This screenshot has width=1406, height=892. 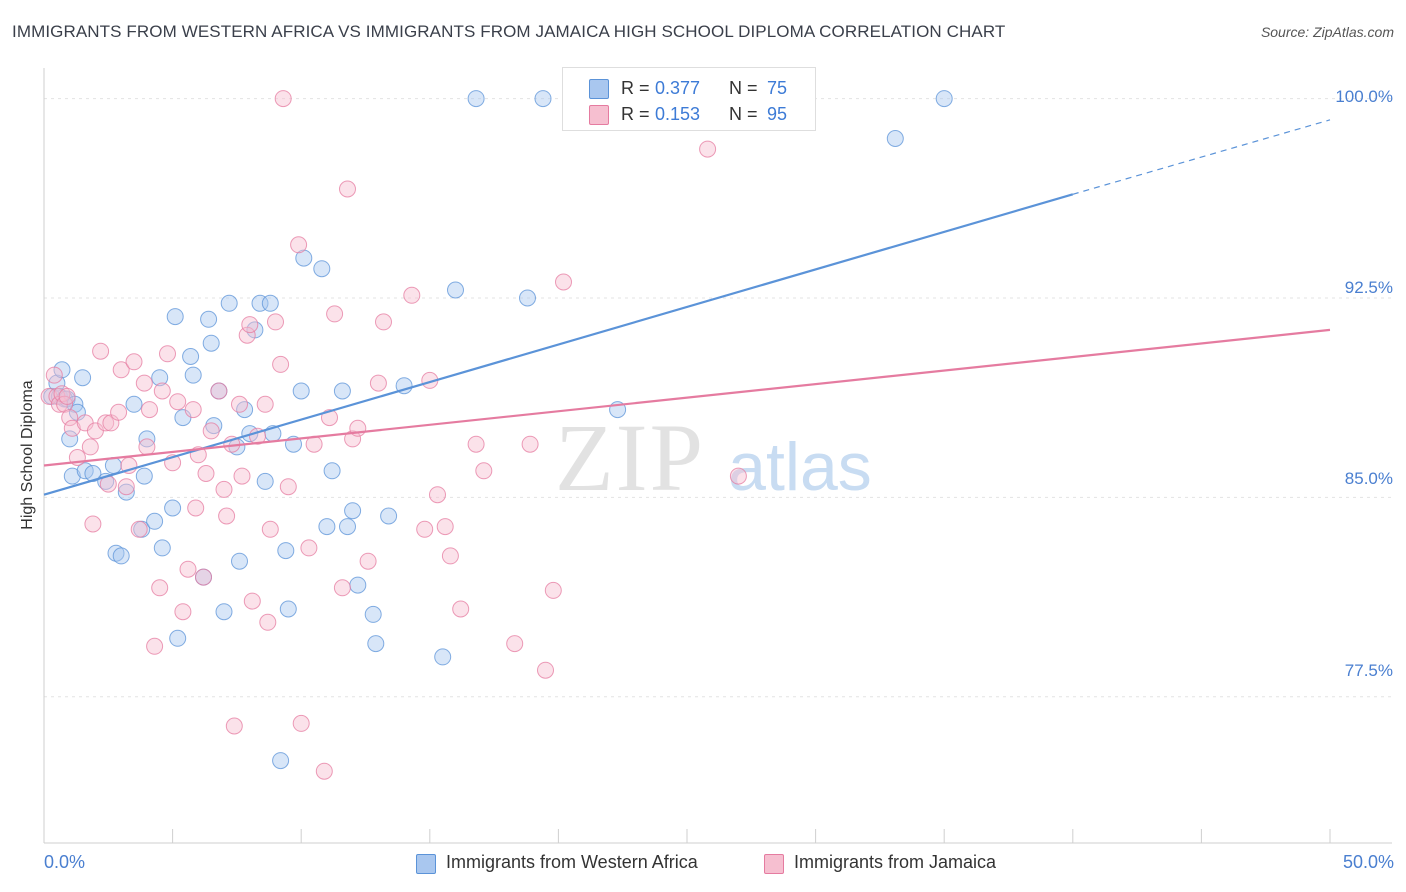 I want to click on r-label: R =, so click(x=635, y=114).